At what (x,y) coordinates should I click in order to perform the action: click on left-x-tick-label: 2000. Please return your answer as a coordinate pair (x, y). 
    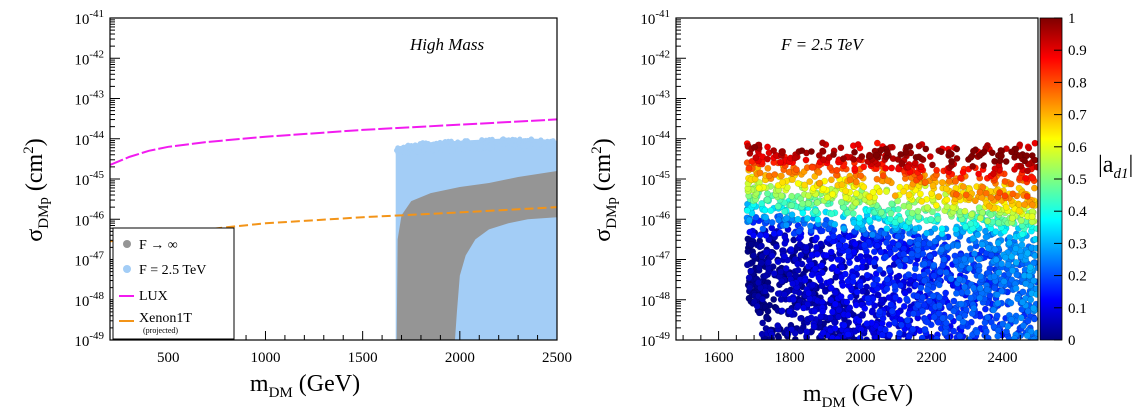
    Looking at the image, I should click on (460, 358).